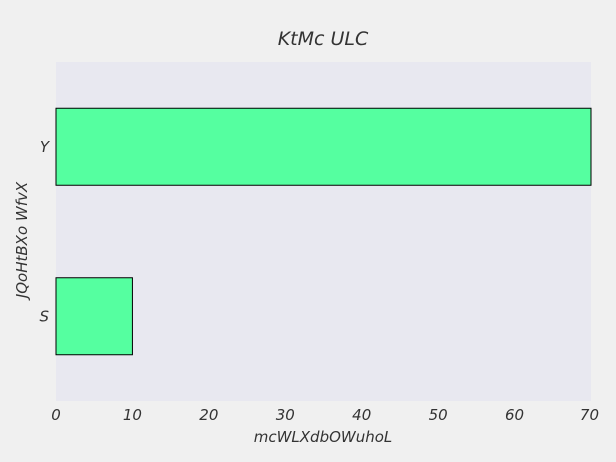  I want to click on y-axis-label: JQoHtBXo WfvX, so click(22, 241).